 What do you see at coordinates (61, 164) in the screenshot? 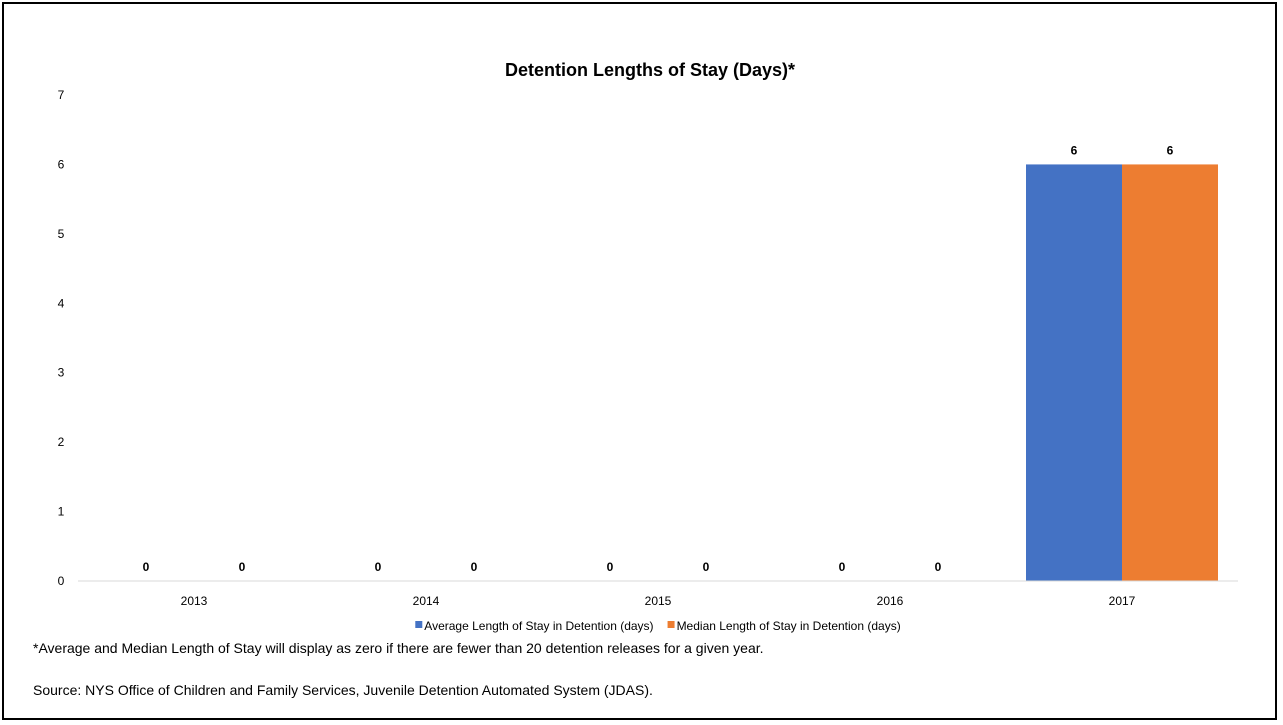
I see `y-tick-label: 6` at bounding box center [61, 164].